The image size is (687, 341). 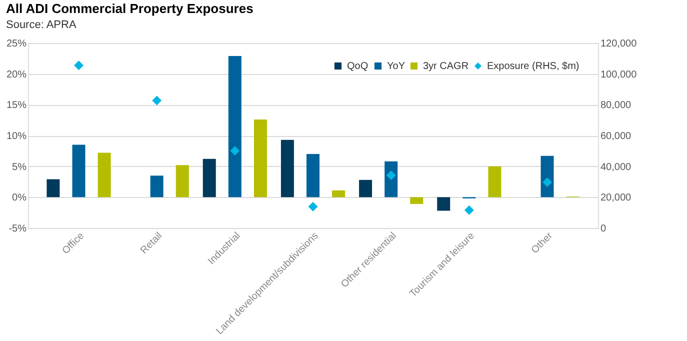 What do you see at coordinates (357, 66) in the screenshot?
I see `legend-label: QoQ` at bounding box center [357, 66].